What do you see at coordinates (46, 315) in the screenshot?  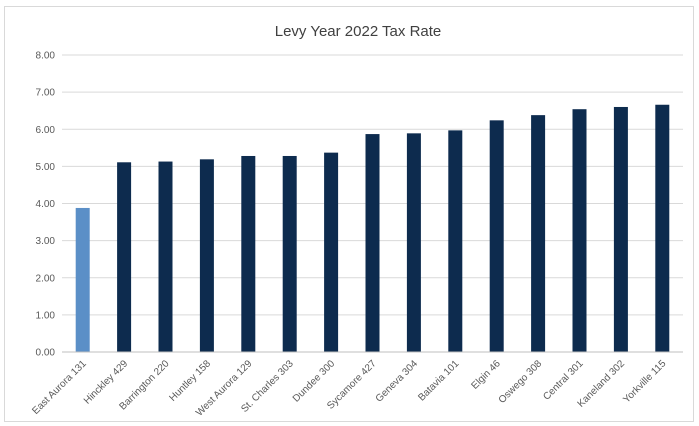 I see `y-tick-label: 1.00` at bounding box center [46, 315].